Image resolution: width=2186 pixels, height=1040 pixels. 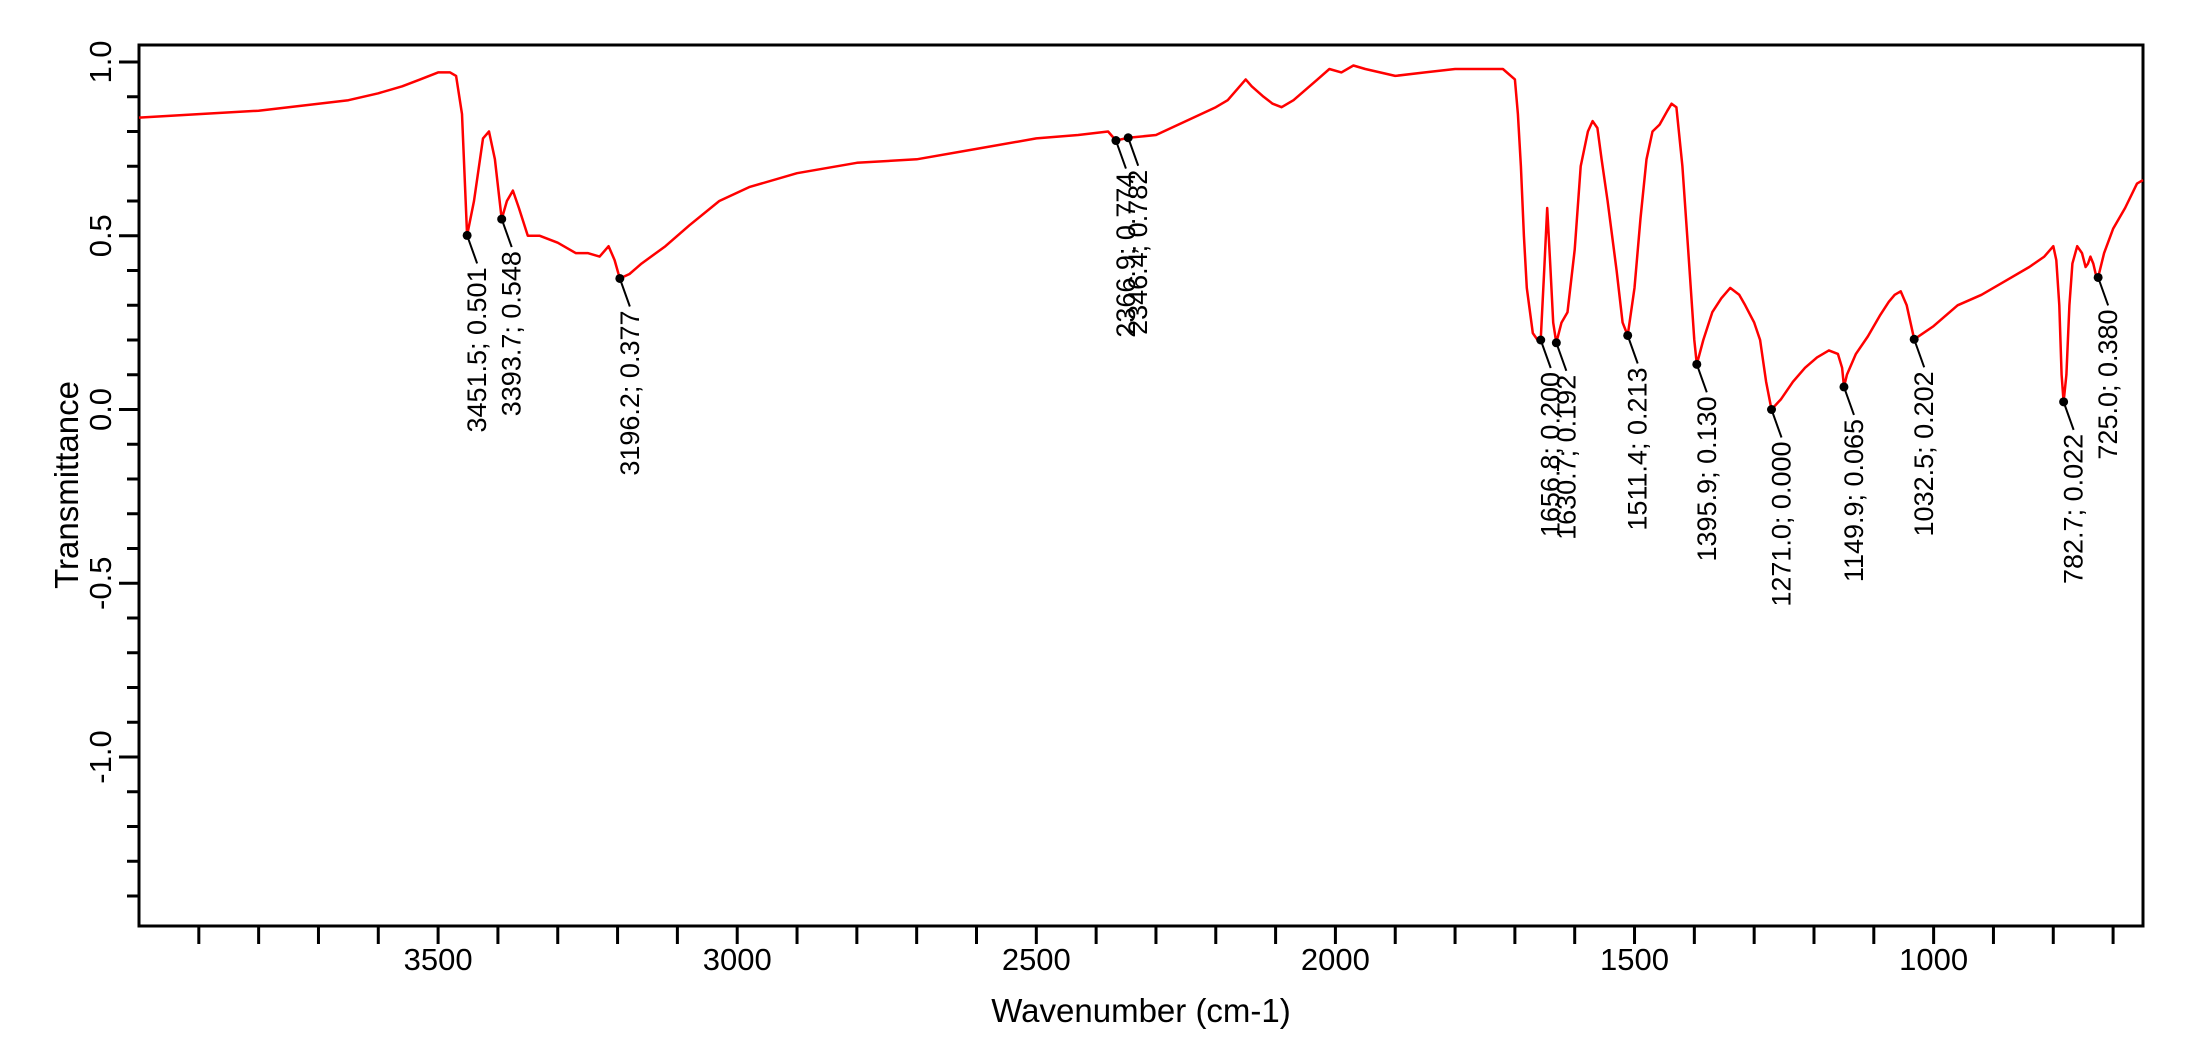 I want to click on peak-label: 1630.7; 0.192, so click(x=1566, y=457).